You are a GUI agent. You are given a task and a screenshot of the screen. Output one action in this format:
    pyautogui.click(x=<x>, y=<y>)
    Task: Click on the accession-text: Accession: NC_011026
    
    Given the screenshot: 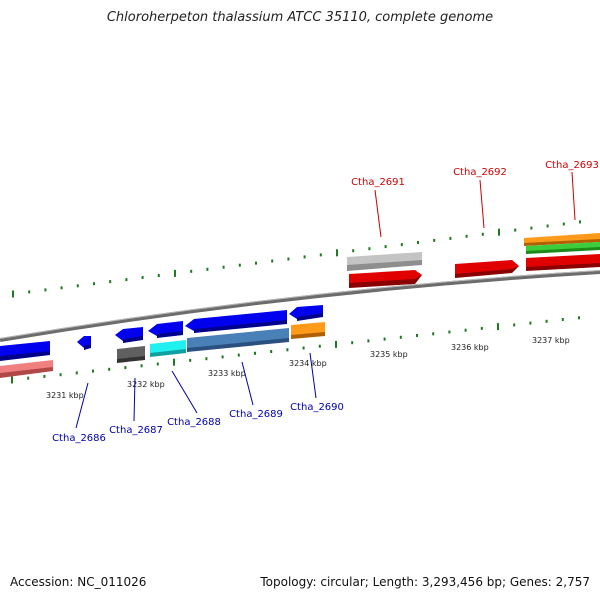 What is the action you would take?
    pyautogui.click(x=78, y=582)
    